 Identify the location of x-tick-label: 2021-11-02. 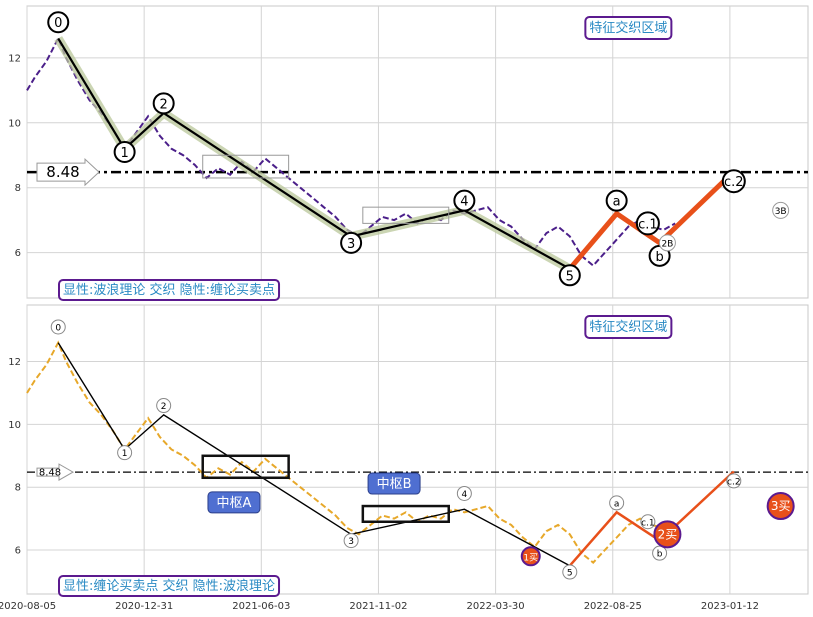
(378, 606).